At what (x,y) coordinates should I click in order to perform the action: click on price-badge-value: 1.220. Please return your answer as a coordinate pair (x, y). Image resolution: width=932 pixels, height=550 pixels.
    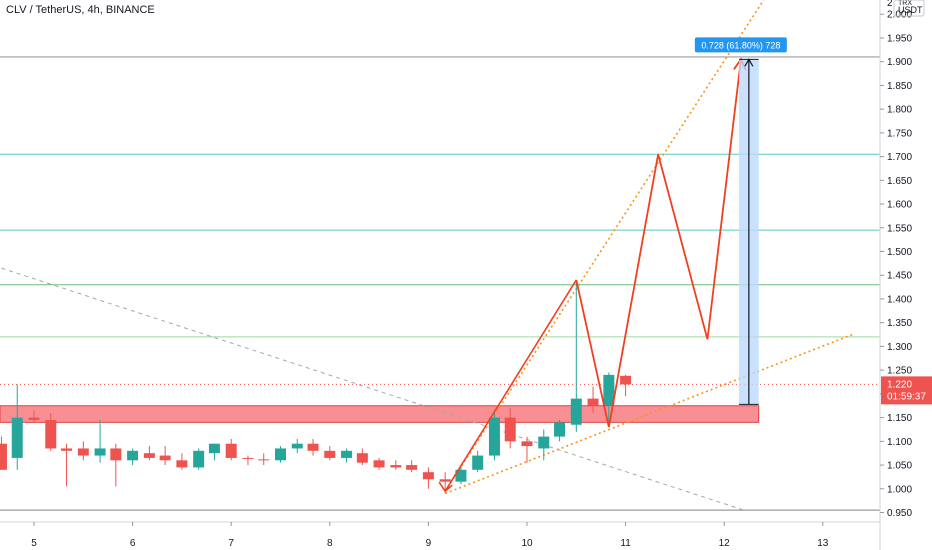
    Looking at the image, I should click on (899, 384).